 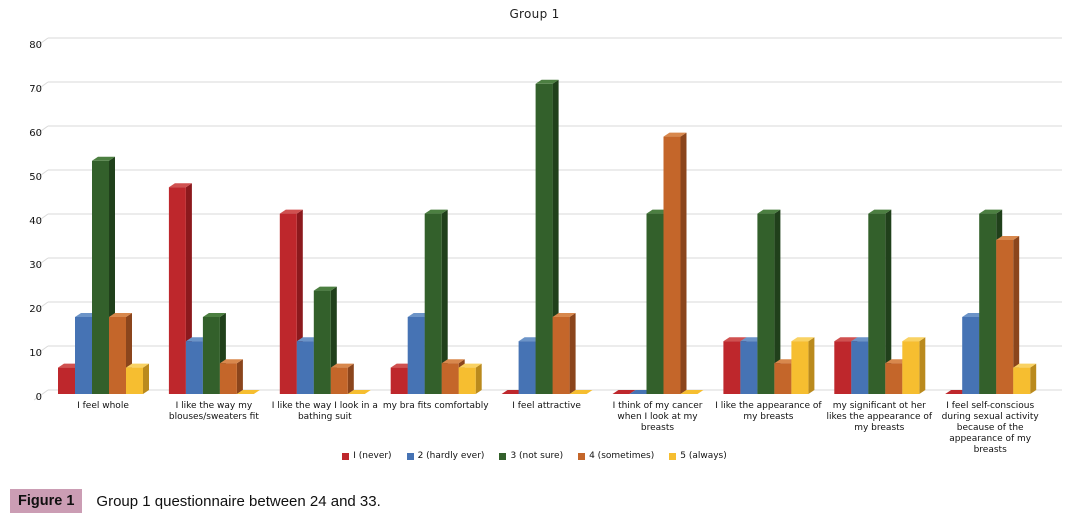 I want to click on legend-item: 5 (always), so click(x=698, y=456).